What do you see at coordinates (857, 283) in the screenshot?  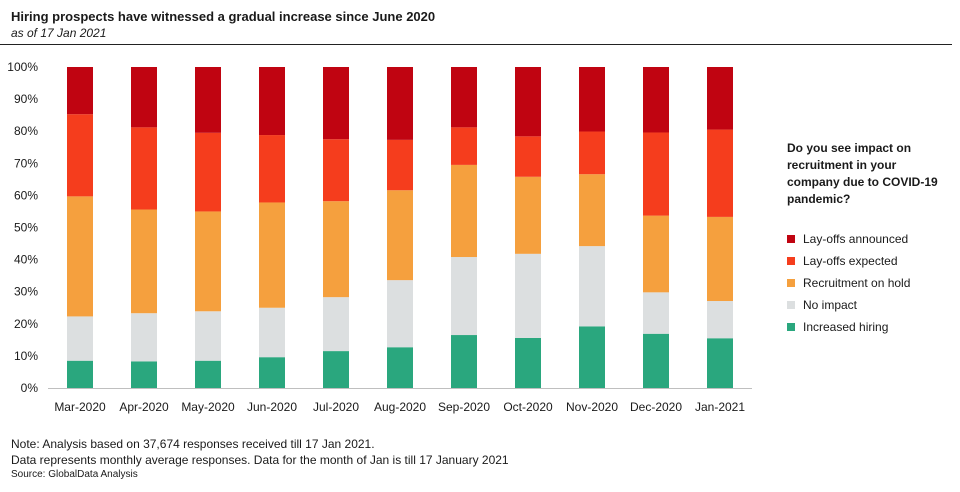 I see `legend-label: Recruitment on hold` at bounding box center [857, 283].